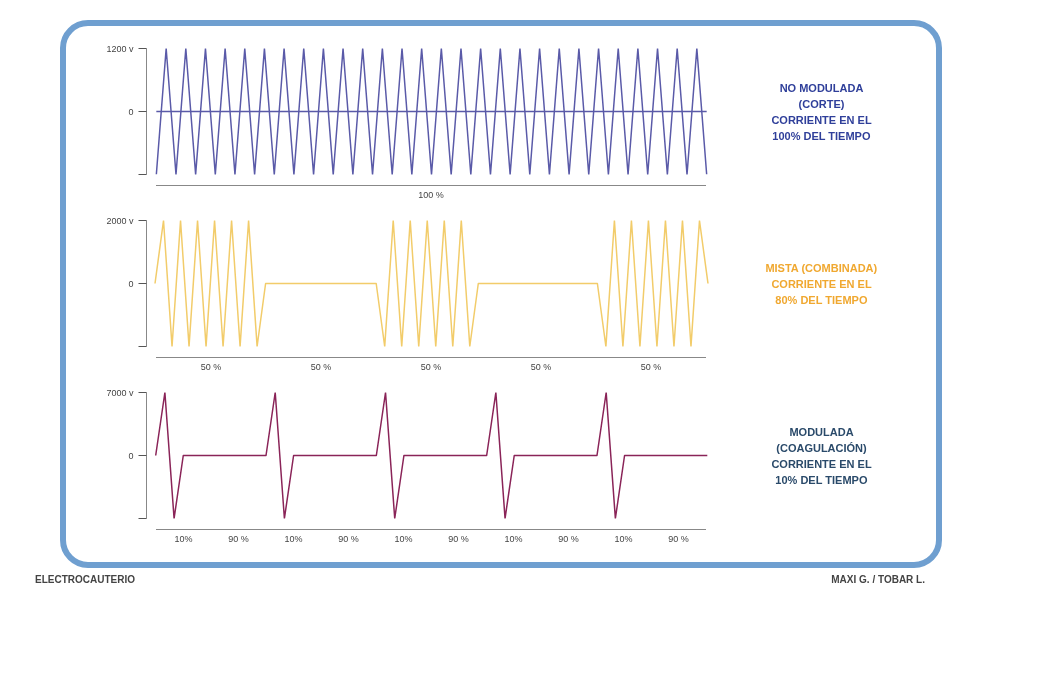 The height and width of the screenshot is (683, 1039). Describe the element at coordinates (120, 220) in the screenshot. I see `y-tick-label: 2000 v` at that location.